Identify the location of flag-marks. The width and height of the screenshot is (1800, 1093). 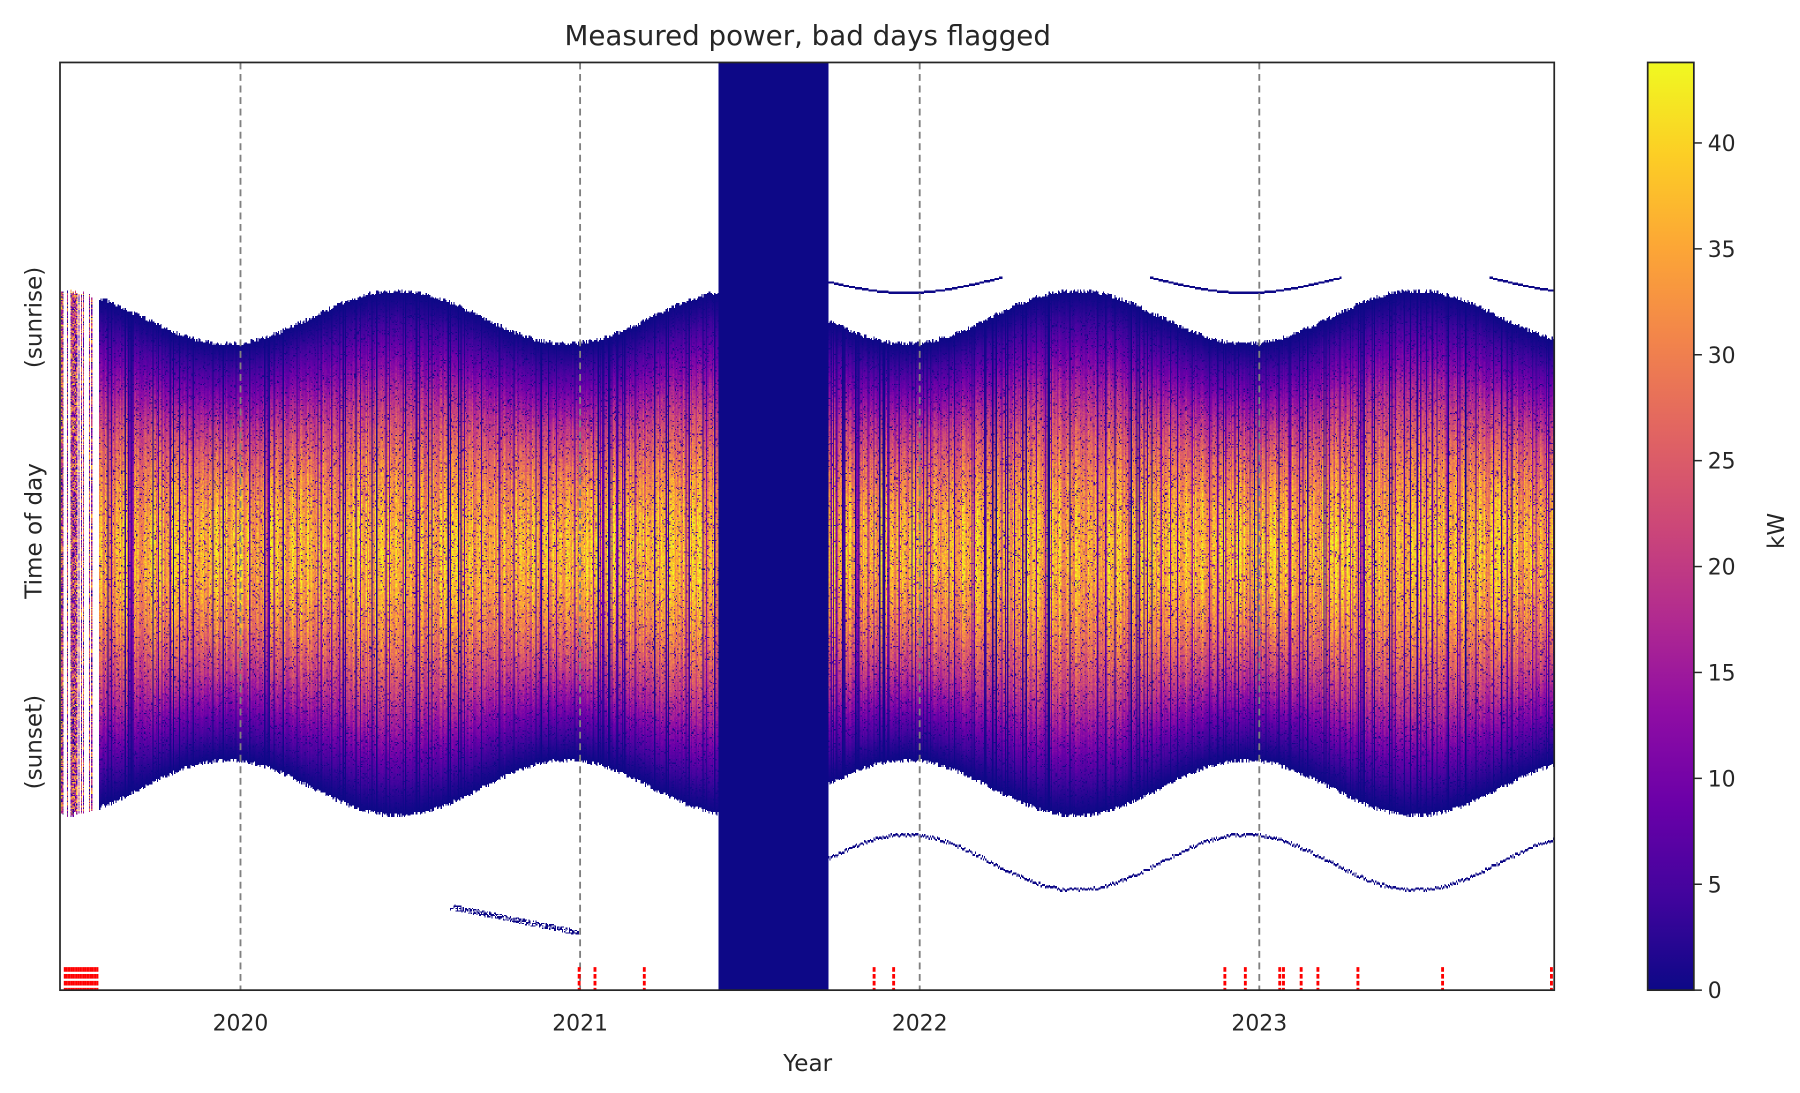
(808, 979).